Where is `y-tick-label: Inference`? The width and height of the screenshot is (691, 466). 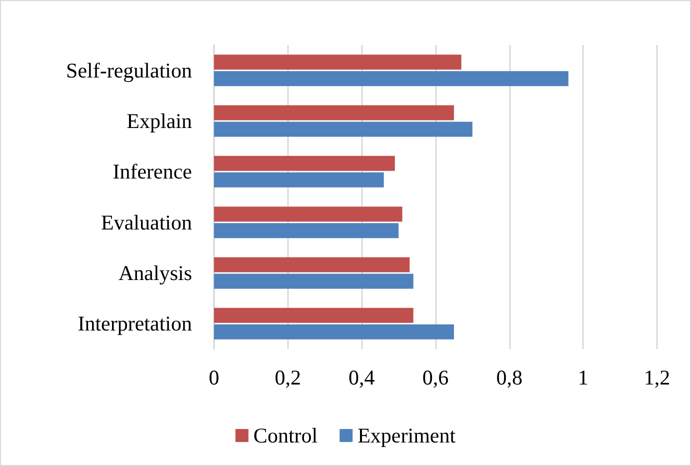 y-tick-label: Inference is located at coordinates (152, 172).